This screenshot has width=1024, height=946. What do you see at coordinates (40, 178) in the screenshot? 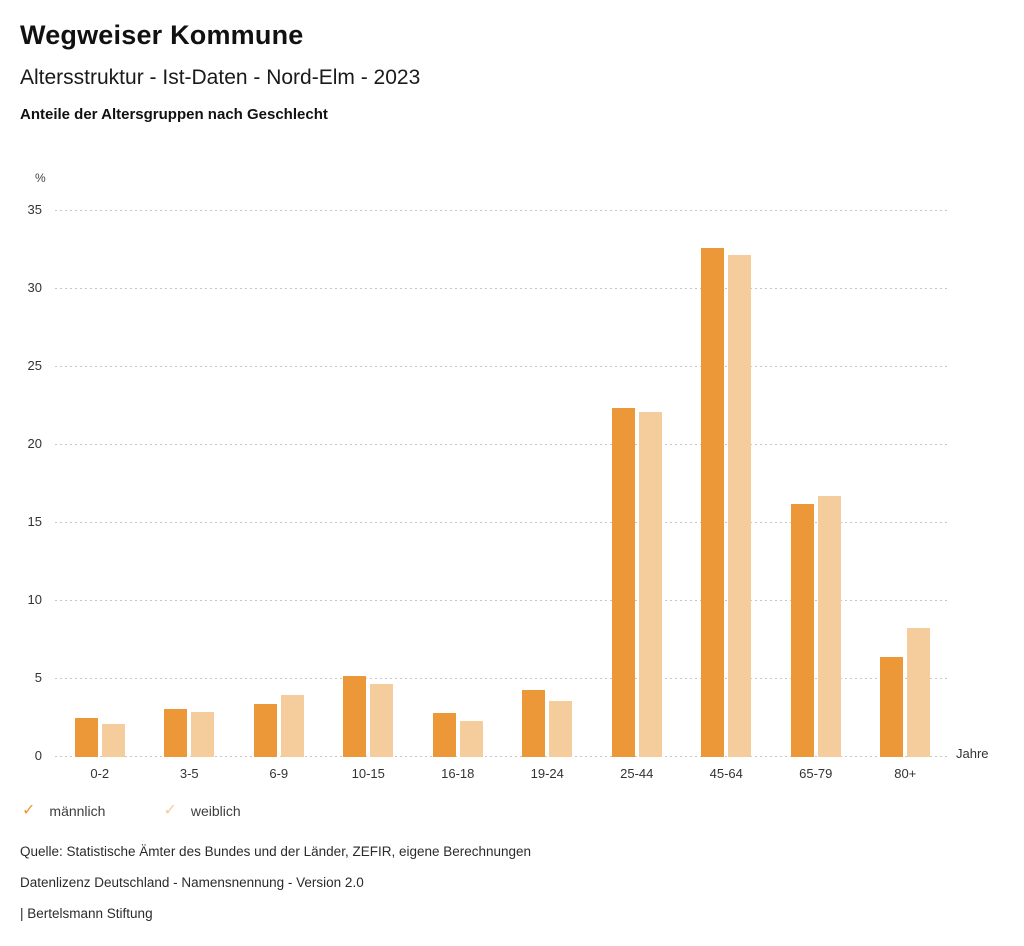
I see `y-axis-unit-label: %` at bounding box center [40, 178].